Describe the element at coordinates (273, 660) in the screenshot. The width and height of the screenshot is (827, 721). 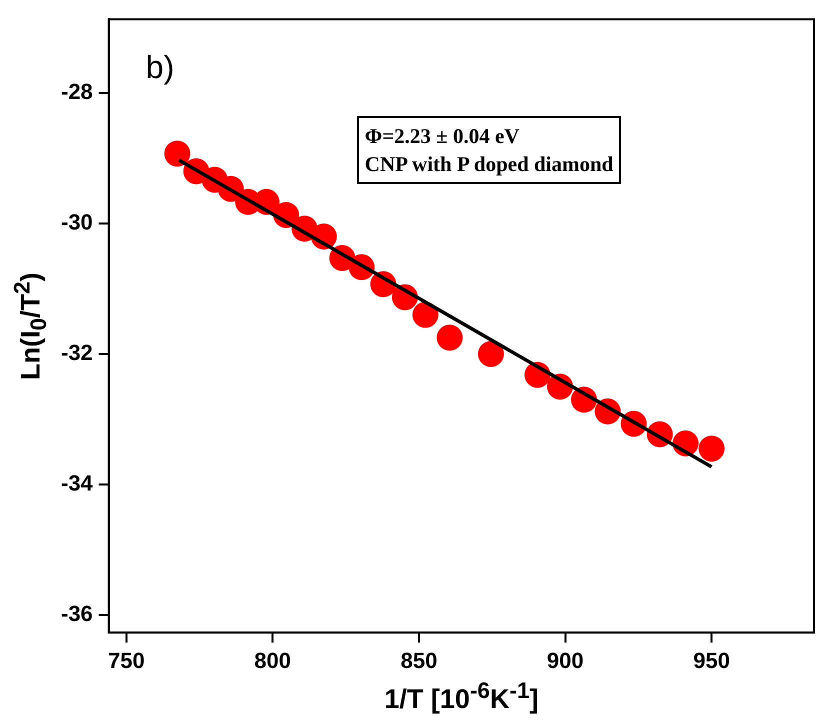
I see `x-tick-label: 800` at that location.